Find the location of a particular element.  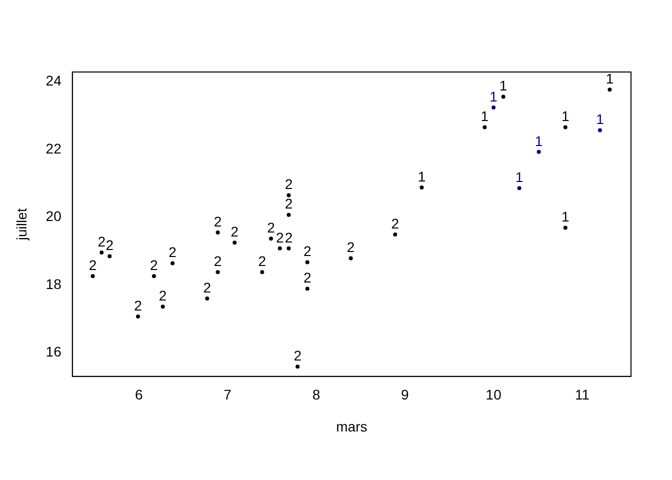

x-tick-label: 10 is located at coordinates (494, 394).